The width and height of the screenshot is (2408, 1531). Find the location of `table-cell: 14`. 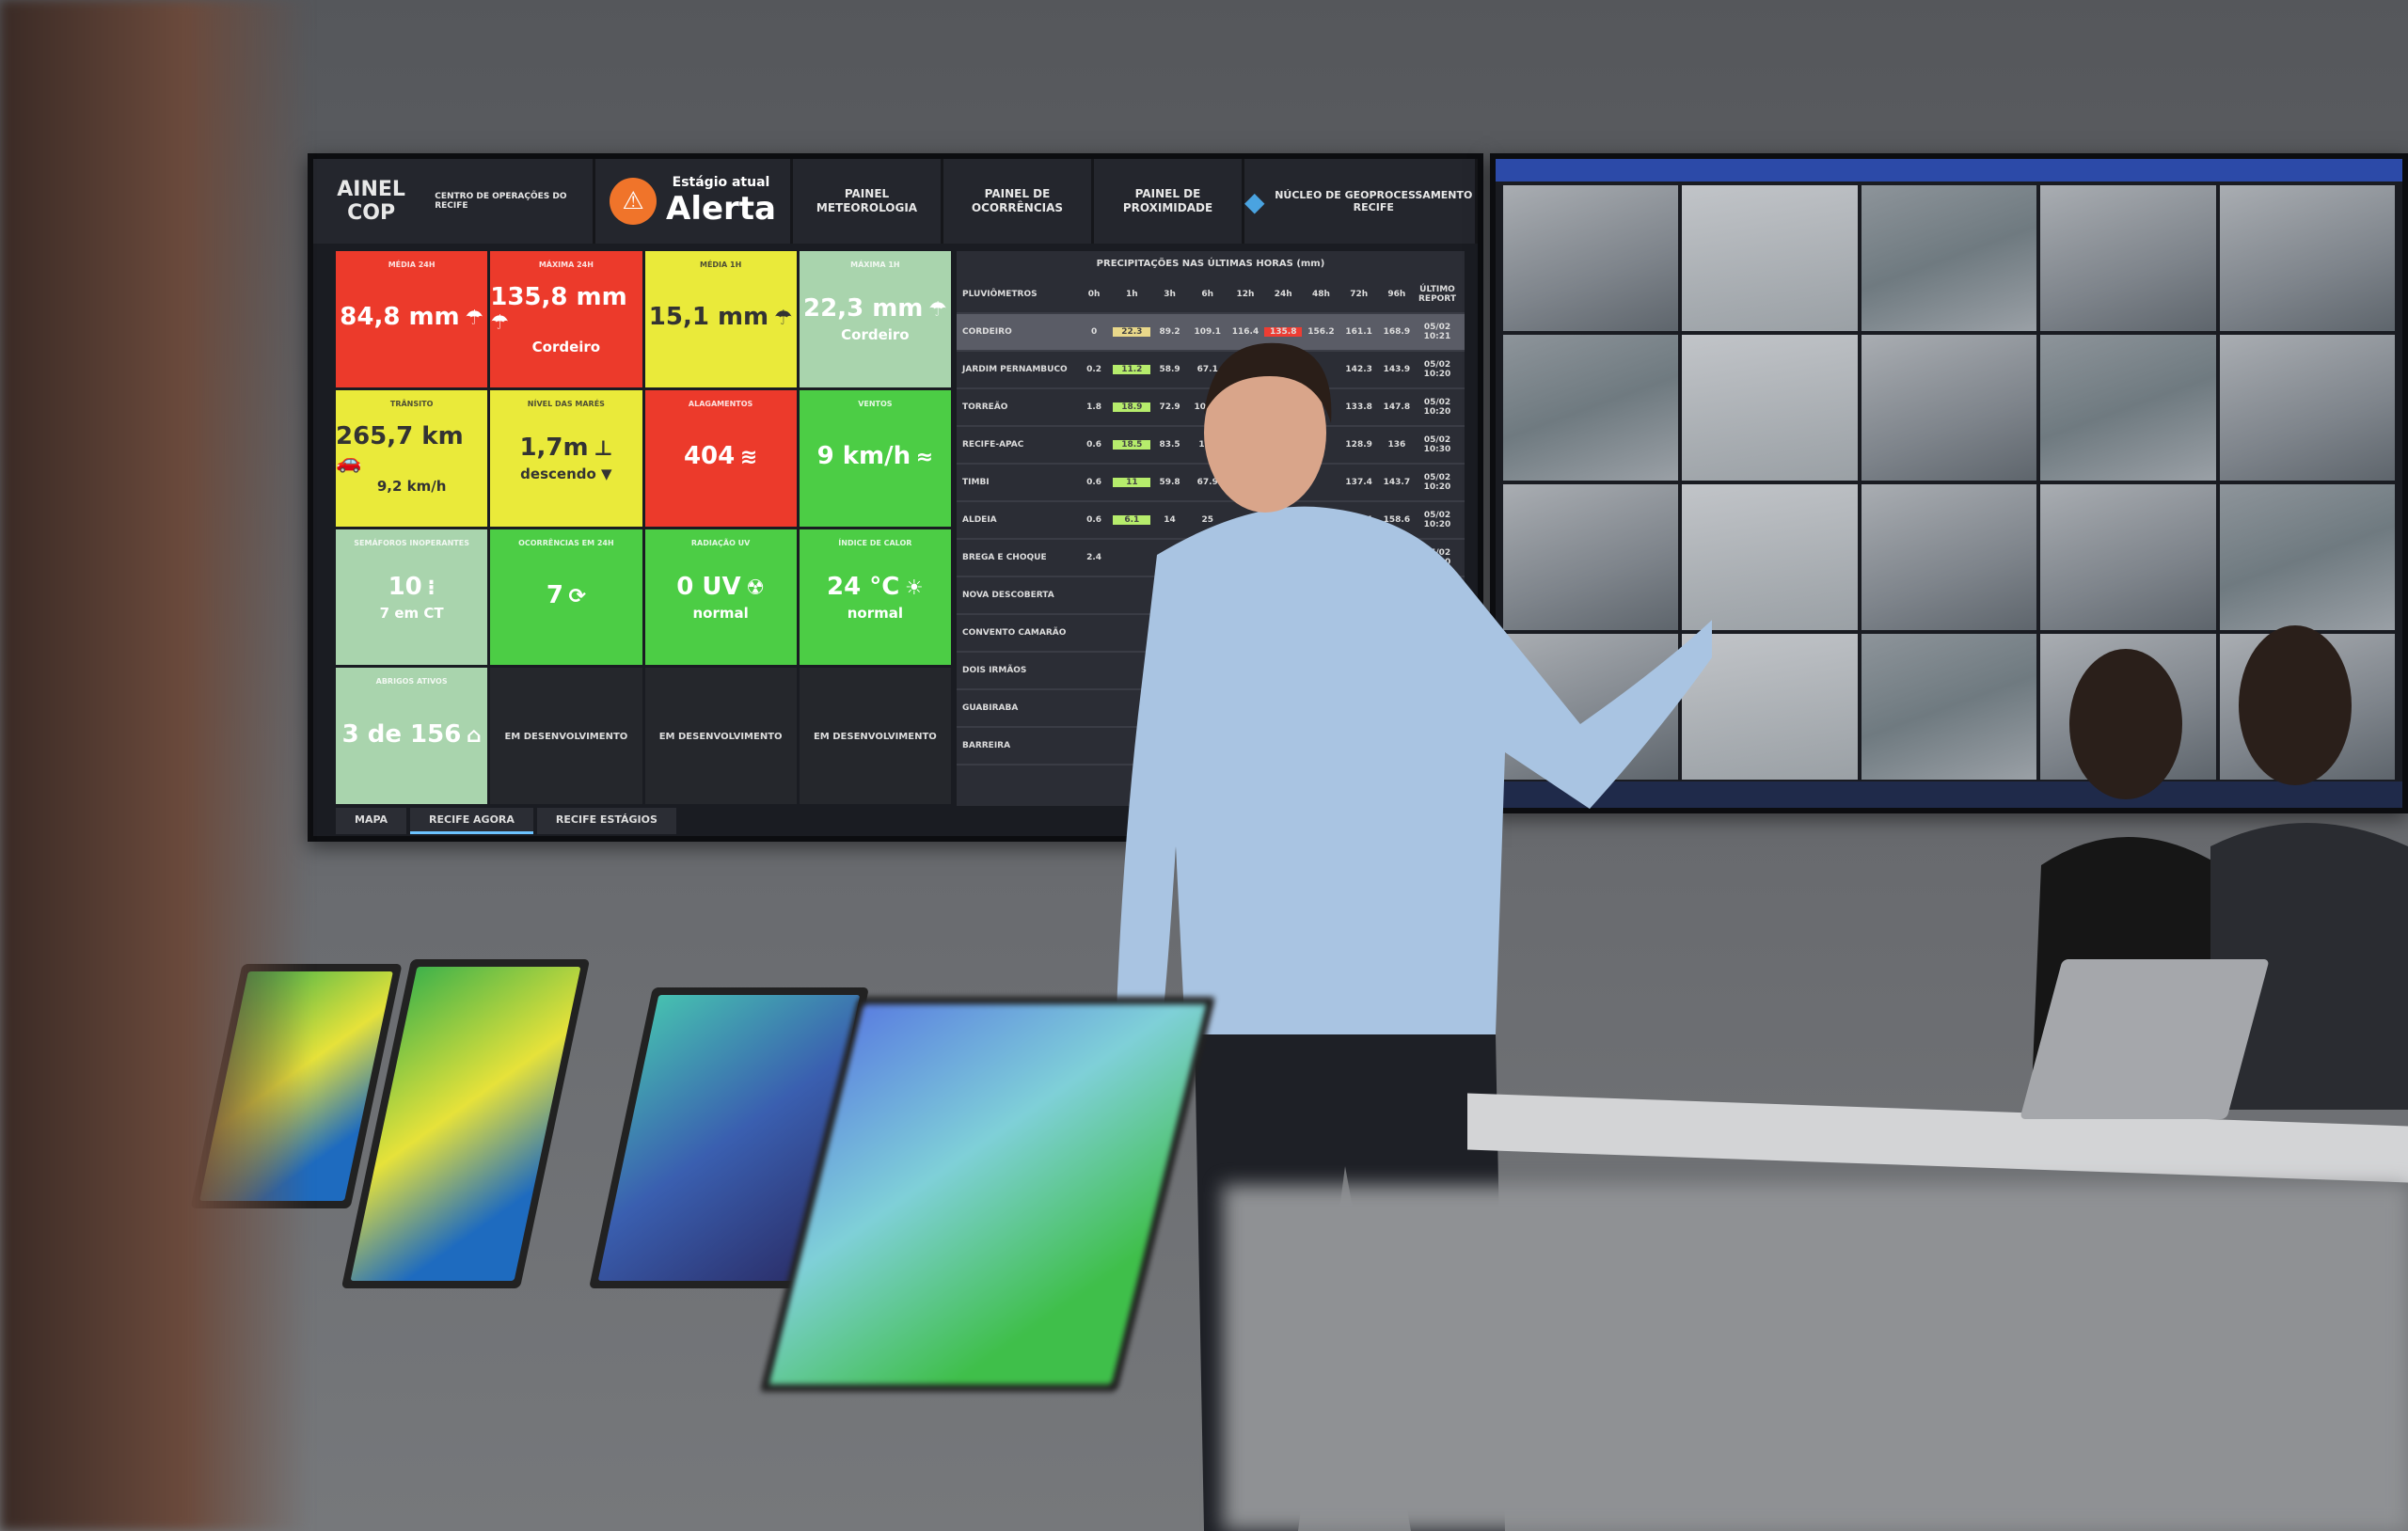

table-cell: 14 is located at coordinates (1170, 520).